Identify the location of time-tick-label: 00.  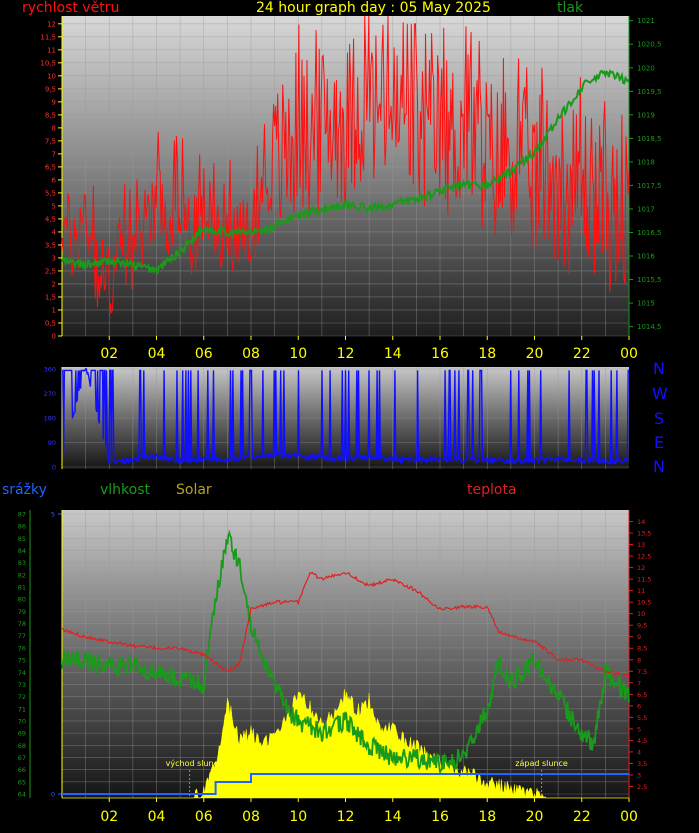
(629, 354).